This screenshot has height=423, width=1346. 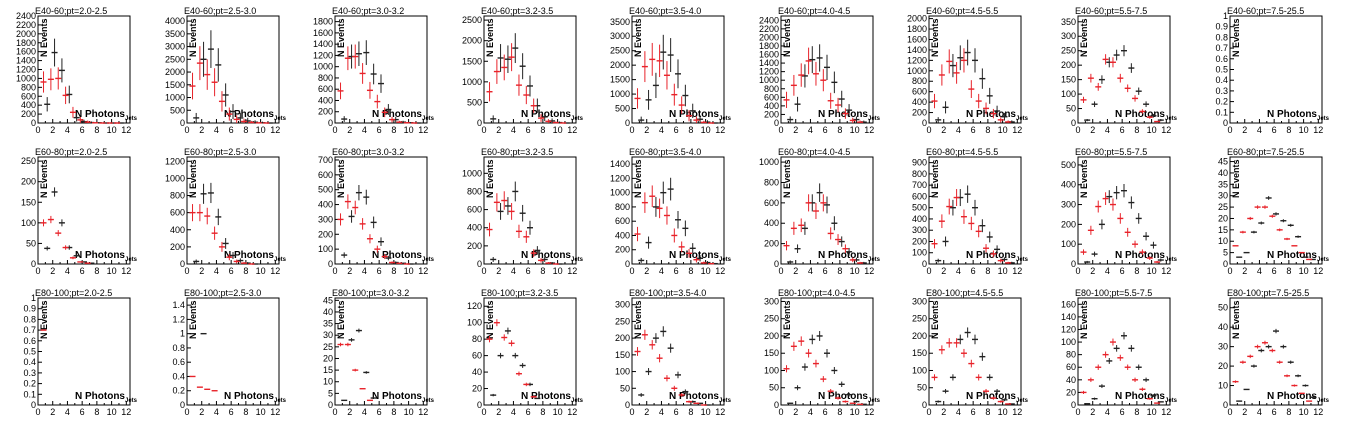 I want to click on y-tick-label: 1800, so click(x=26, y=43).